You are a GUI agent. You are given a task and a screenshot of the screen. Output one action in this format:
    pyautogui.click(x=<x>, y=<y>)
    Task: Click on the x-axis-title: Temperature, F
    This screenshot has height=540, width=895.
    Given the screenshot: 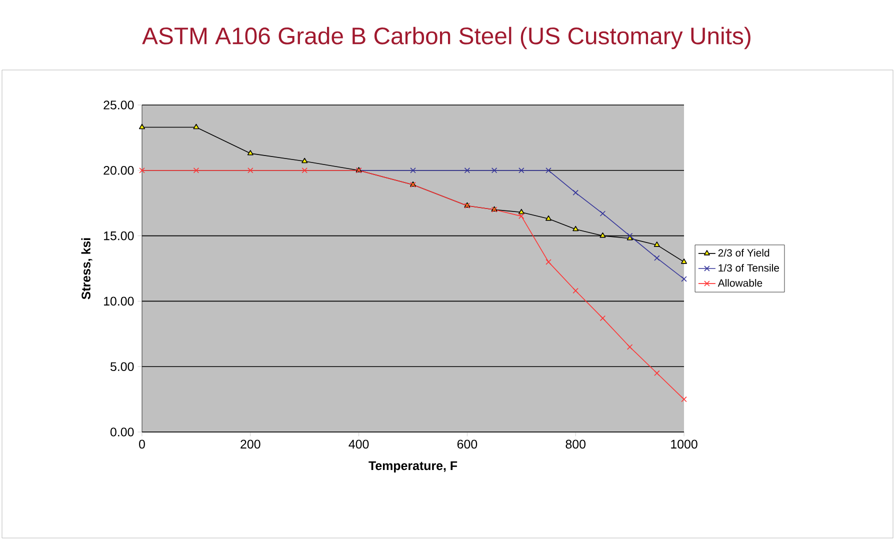 What is the action you would take?
    pyautogui.click(x=413, y=467)
    